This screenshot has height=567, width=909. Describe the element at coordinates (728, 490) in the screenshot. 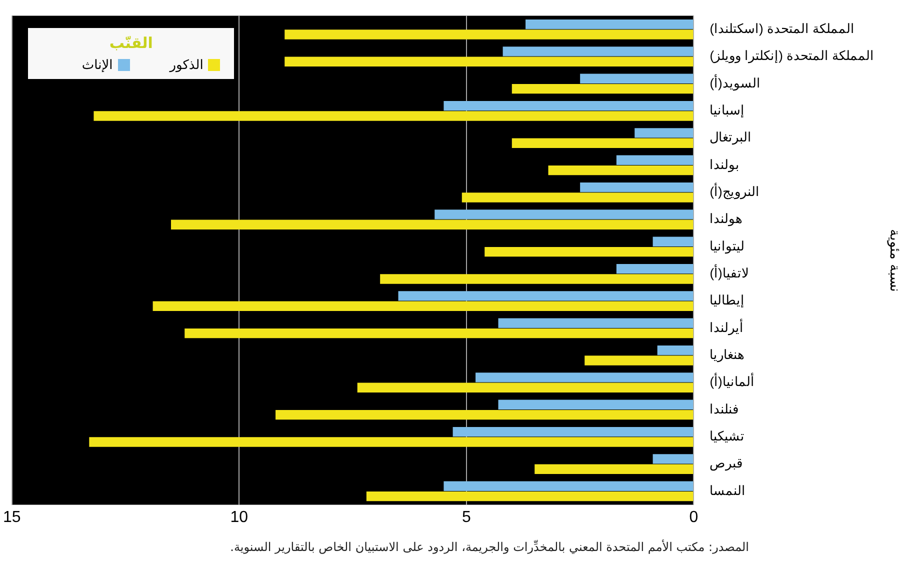

I see `y-tick-label: النمسا` at that location.